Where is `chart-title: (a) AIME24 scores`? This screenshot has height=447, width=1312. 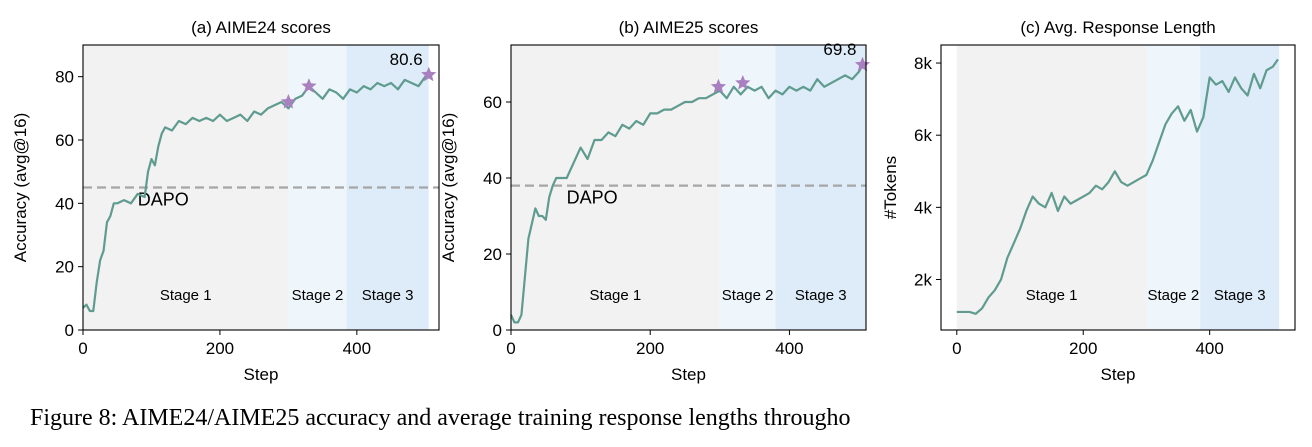 chart-title: (a) AIME24 scores is located at coordinates (261, 27).